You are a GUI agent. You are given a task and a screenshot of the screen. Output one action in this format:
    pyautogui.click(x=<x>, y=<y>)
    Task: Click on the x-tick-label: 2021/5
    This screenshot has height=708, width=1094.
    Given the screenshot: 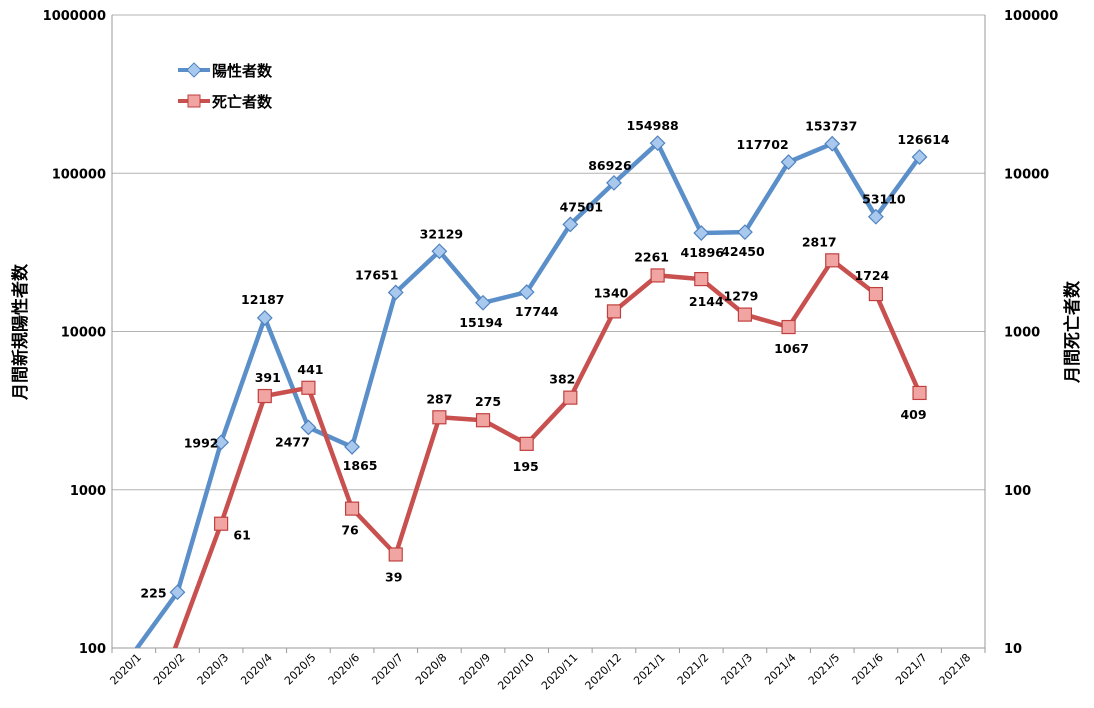 What is the action you would take?
    pyautogui.click(x=824, y=669)
    